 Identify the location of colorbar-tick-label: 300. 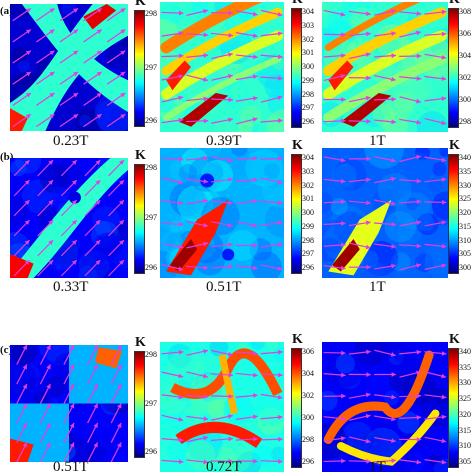
(308, 66).